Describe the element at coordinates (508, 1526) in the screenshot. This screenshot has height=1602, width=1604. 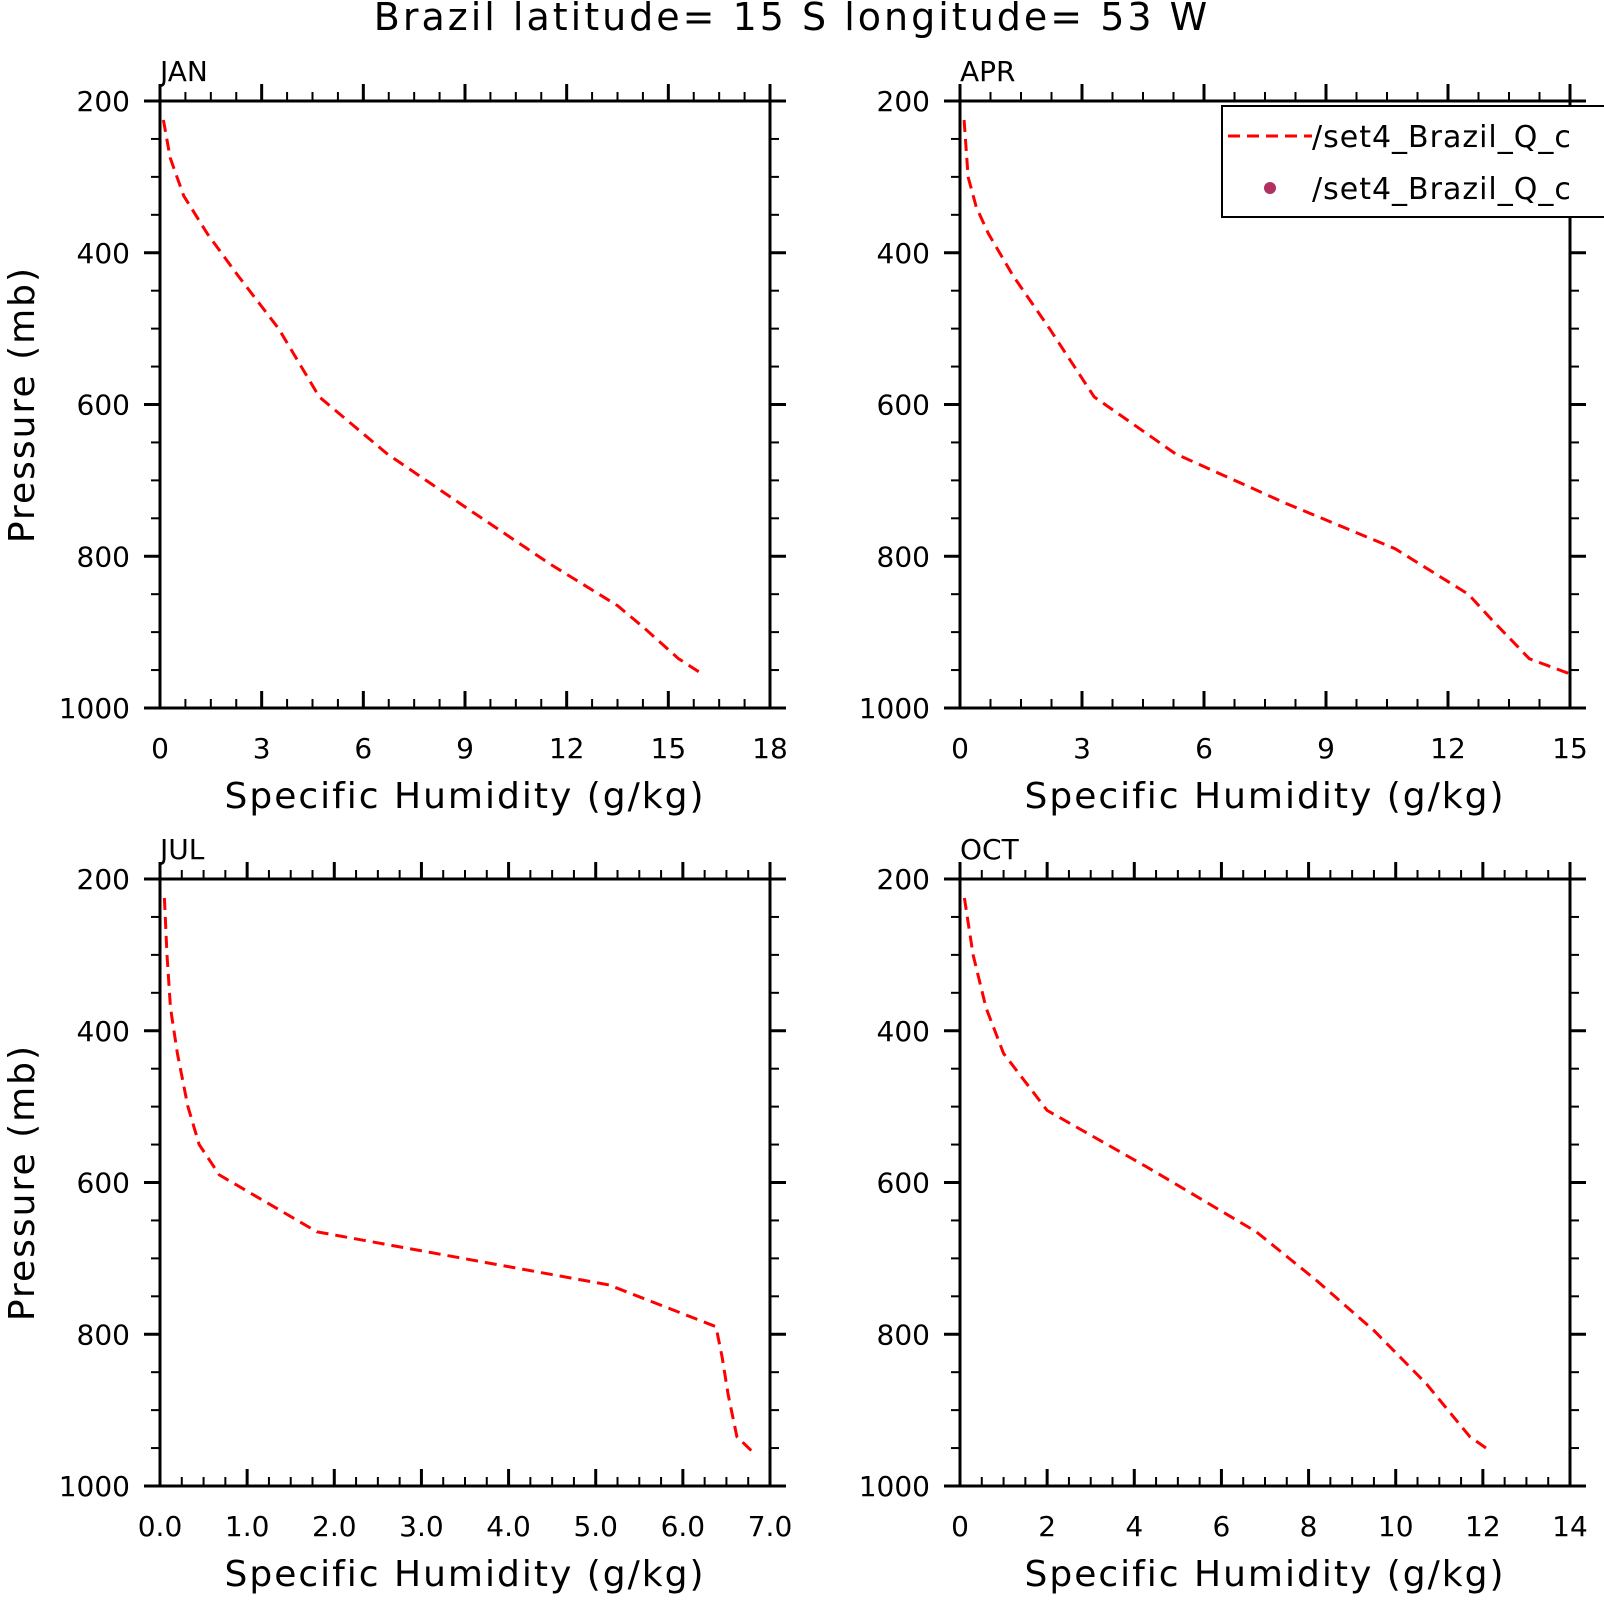
I see `x-tick-label: 4.0` at that location.